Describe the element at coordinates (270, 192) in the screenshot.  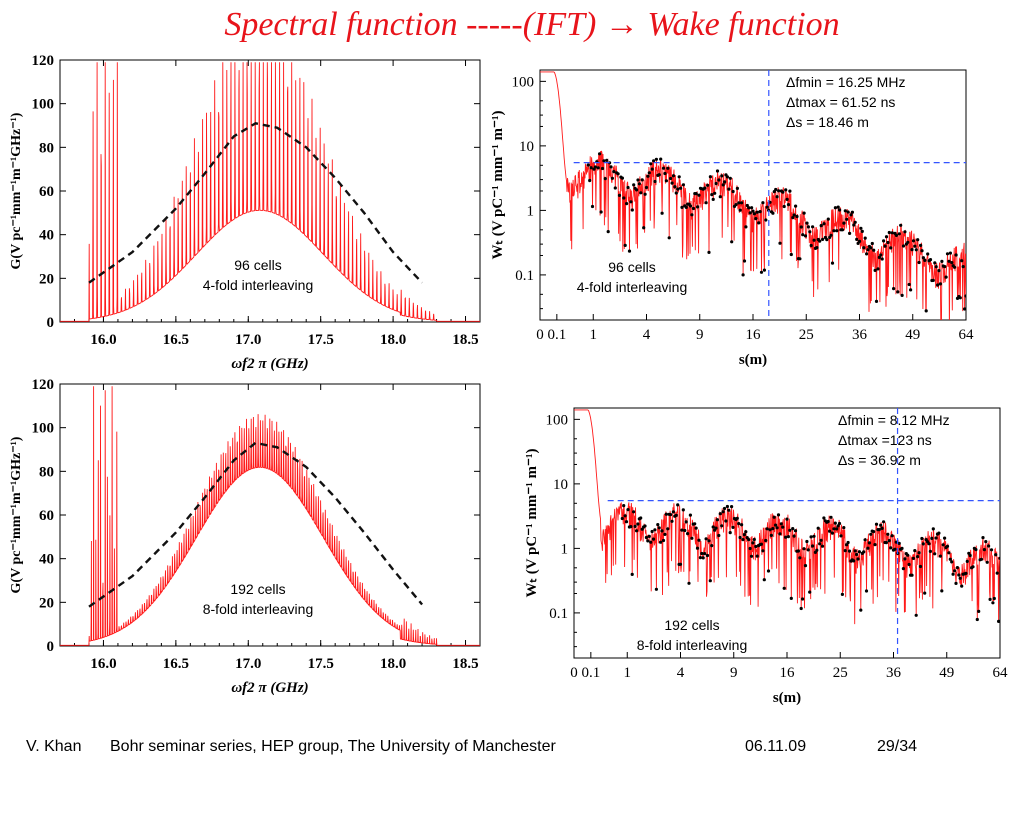
I see `spectral-96-red-series-line` at that location.